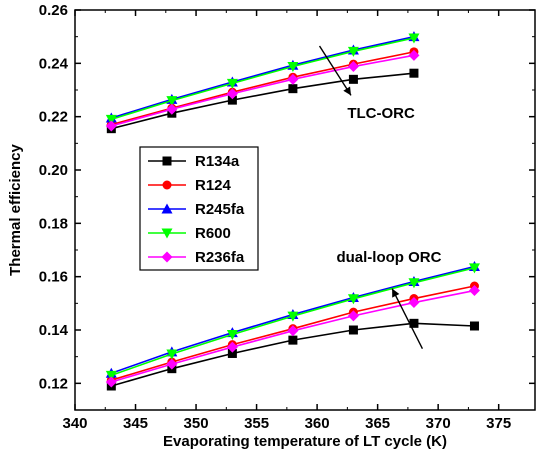 This screenshot has height=457, width=550. Describe the element at coordinates (53, 117) in the screenshot. I see `y-tick-label: 0.22` at that location.